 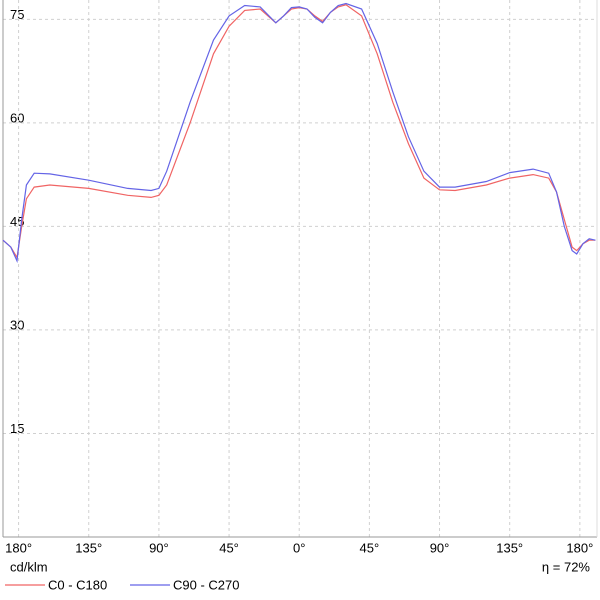 I want to click on efficiency: η = 72%, so click(x=566, y=566).